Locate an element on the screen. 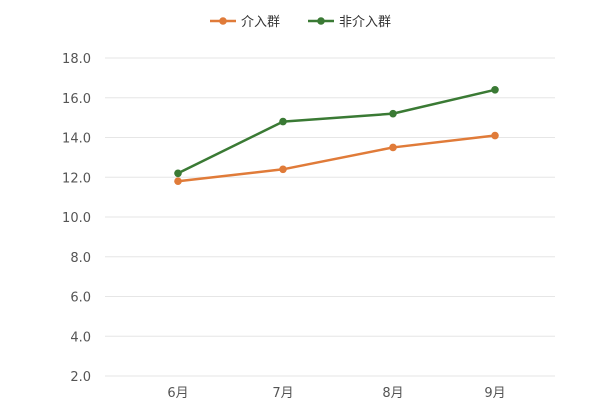 The height and width of the screenshot is (404, 600). legend-item: 非介入群 is located at coordinates (349, 22).